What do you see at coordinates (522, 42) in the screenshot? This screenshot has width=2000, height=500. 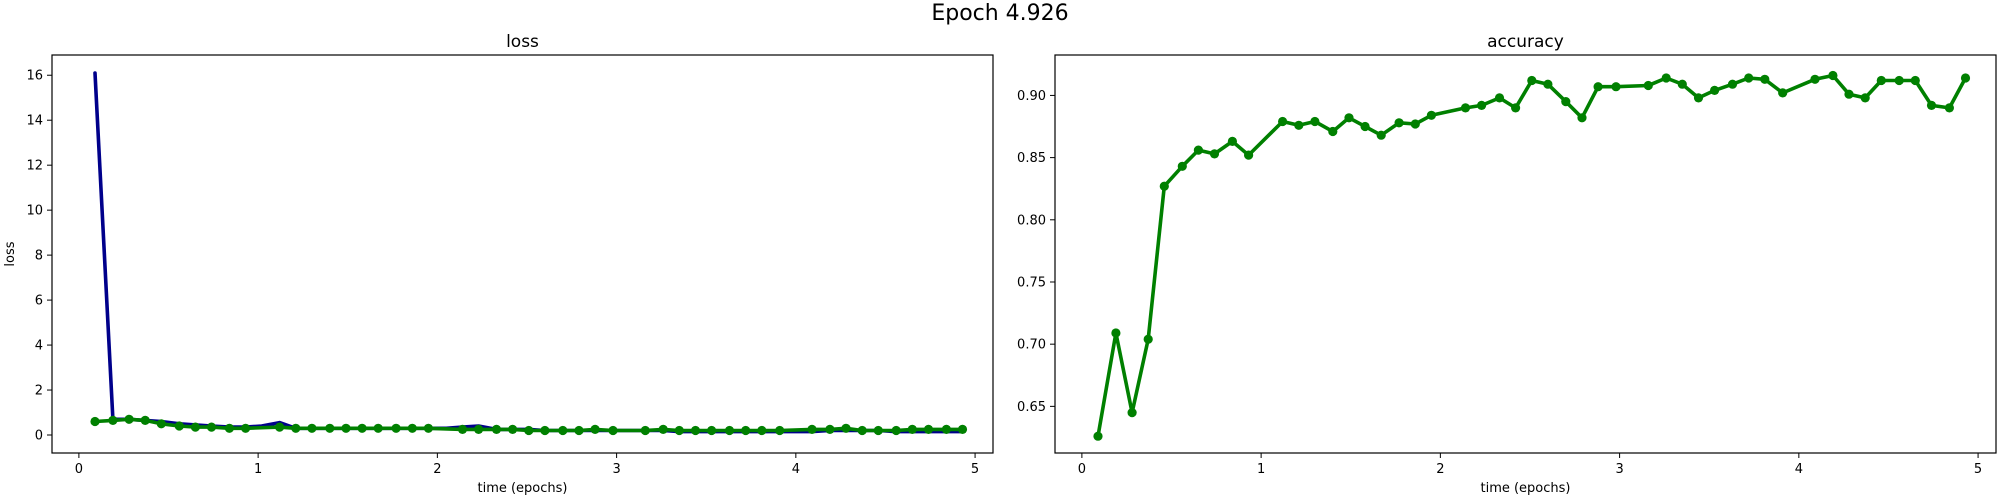 I see `panel-title: loss` at bounding box center [522, 42].